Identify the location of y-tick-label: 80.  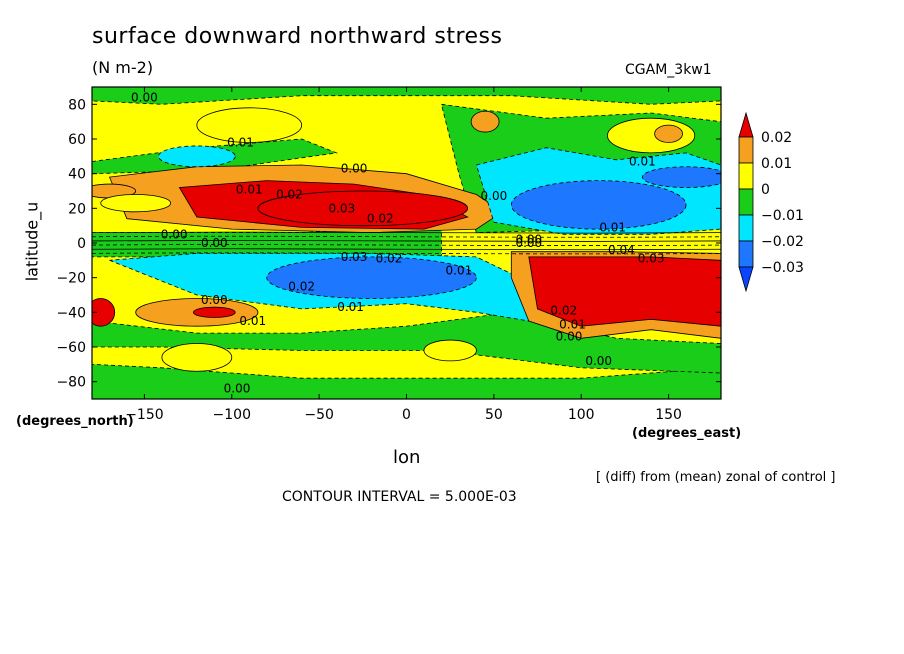
(77, 105).